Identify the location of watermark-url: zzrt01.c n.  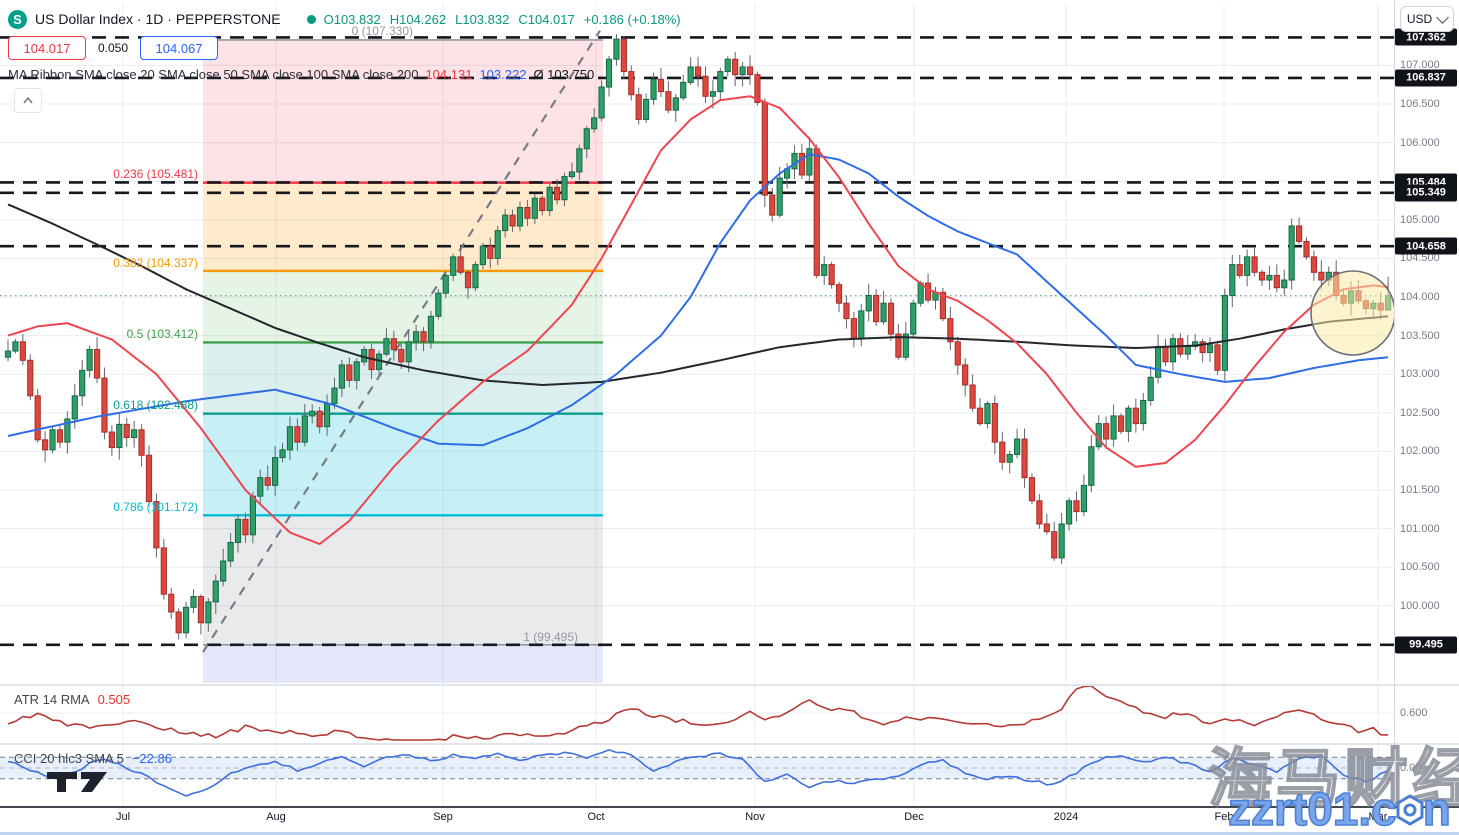
(1339, 808).